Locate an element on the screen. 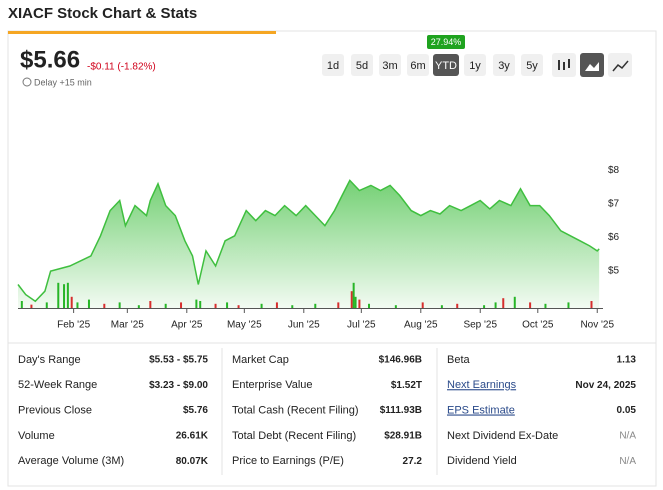  range-label: 1y is located at coordinates (475, 66).